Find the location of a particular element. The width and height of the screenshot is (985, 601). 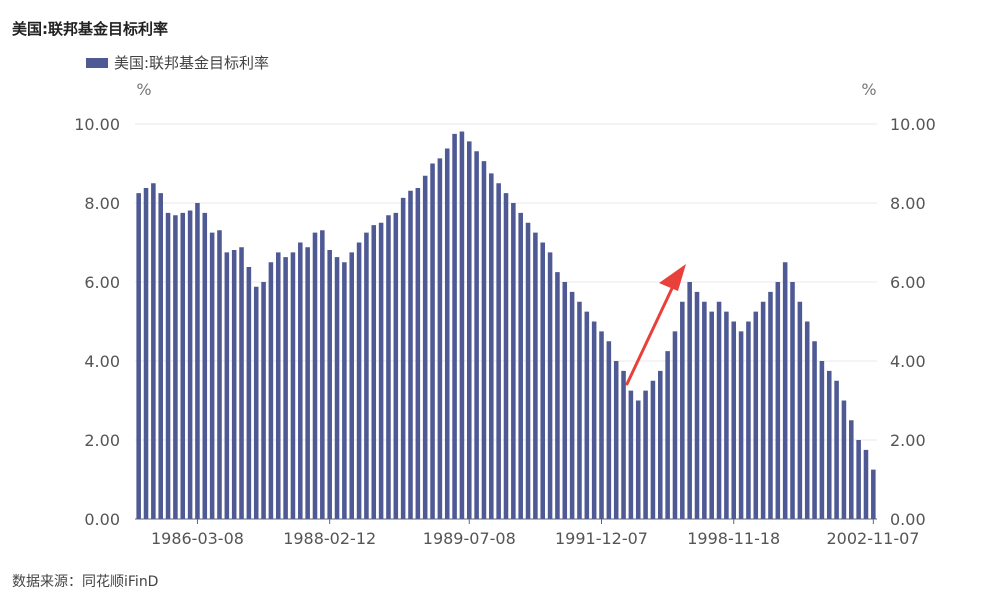

x-tick-label: 1989-07-08 is located at coordinates (469, 538).